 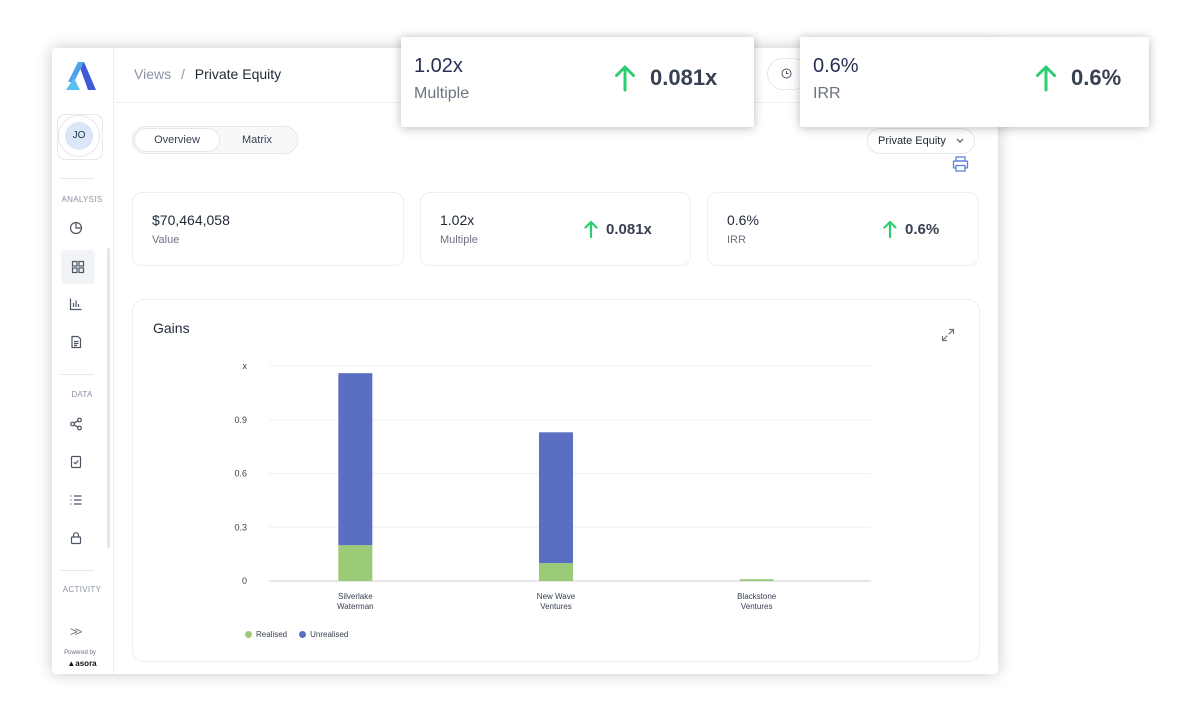 I want to click on checklist-doc-icon, so click(x=76, y=462).